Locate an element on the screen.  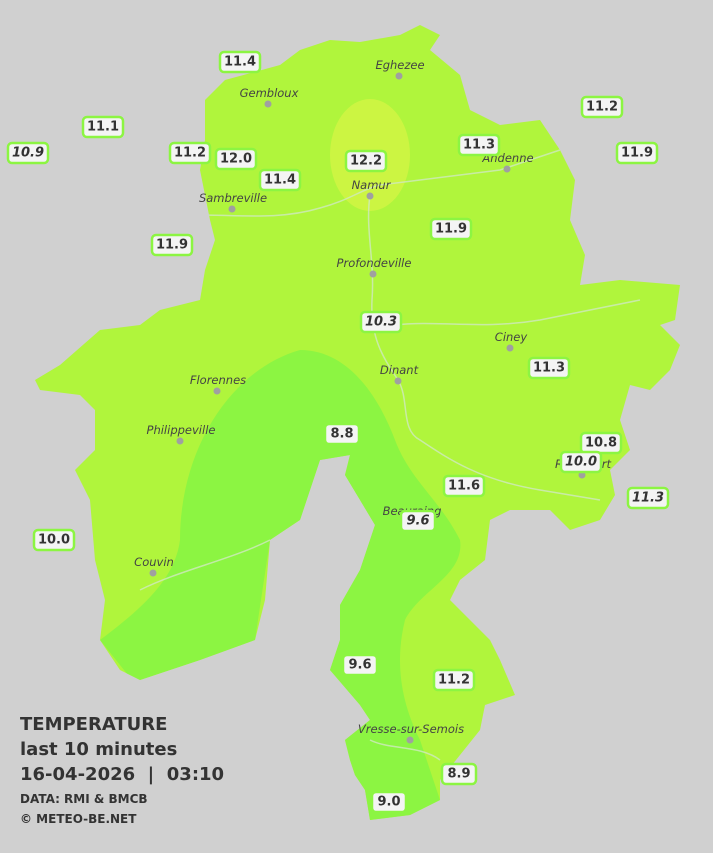
station-value: 10.9 is located at coordinates (28, 153).